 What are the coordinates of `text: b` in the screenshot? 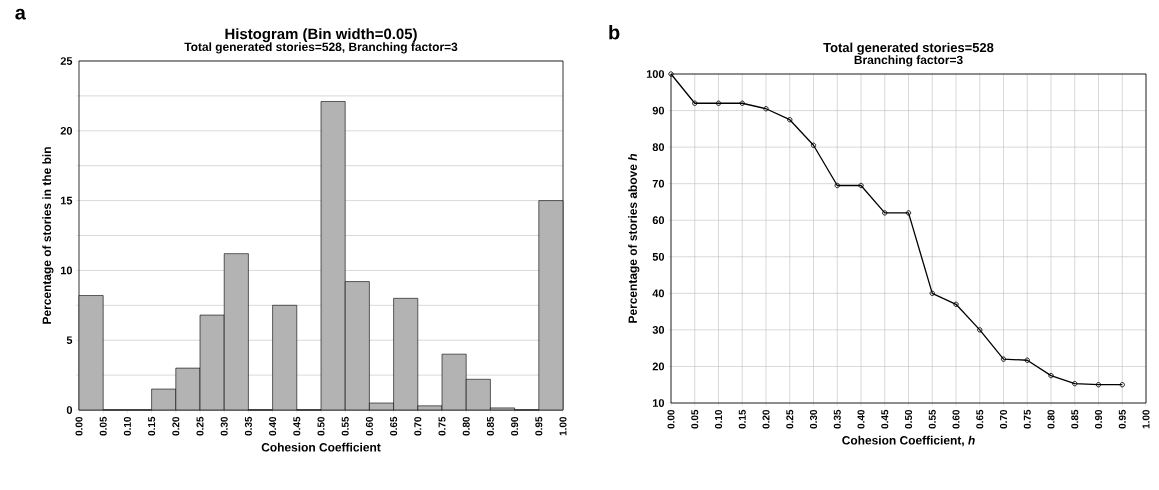 It's located at (614, 32).